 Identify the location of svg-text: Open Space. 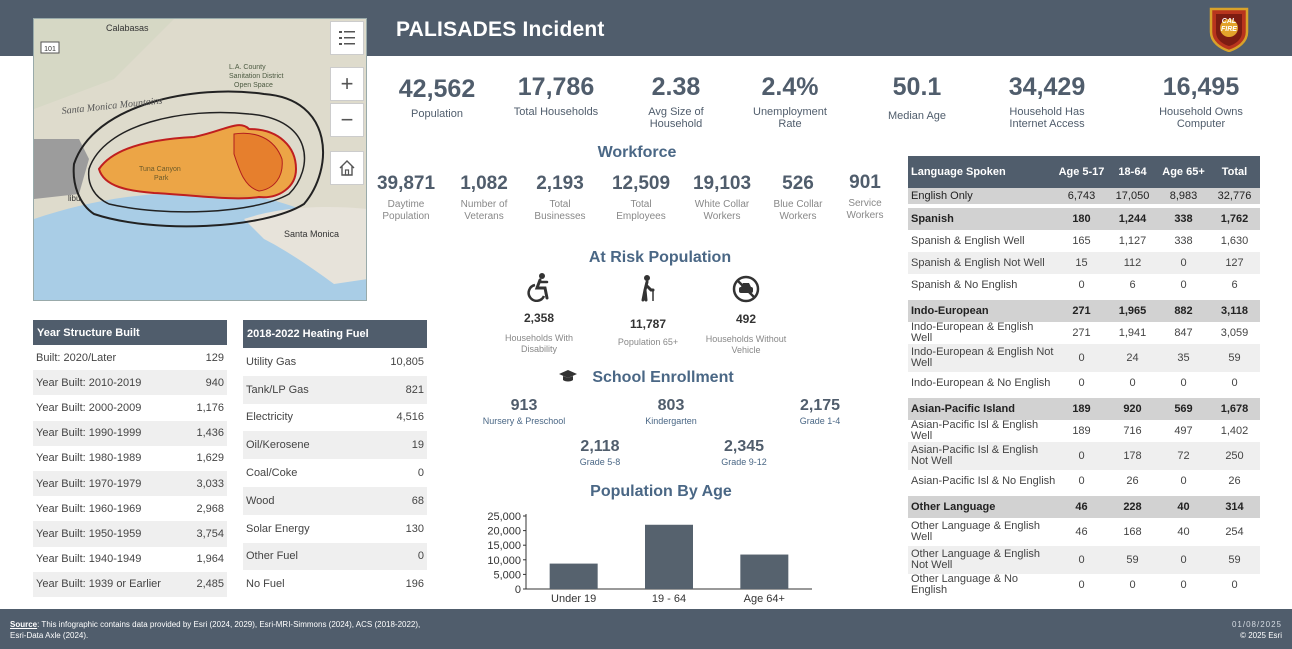
(253, 85).